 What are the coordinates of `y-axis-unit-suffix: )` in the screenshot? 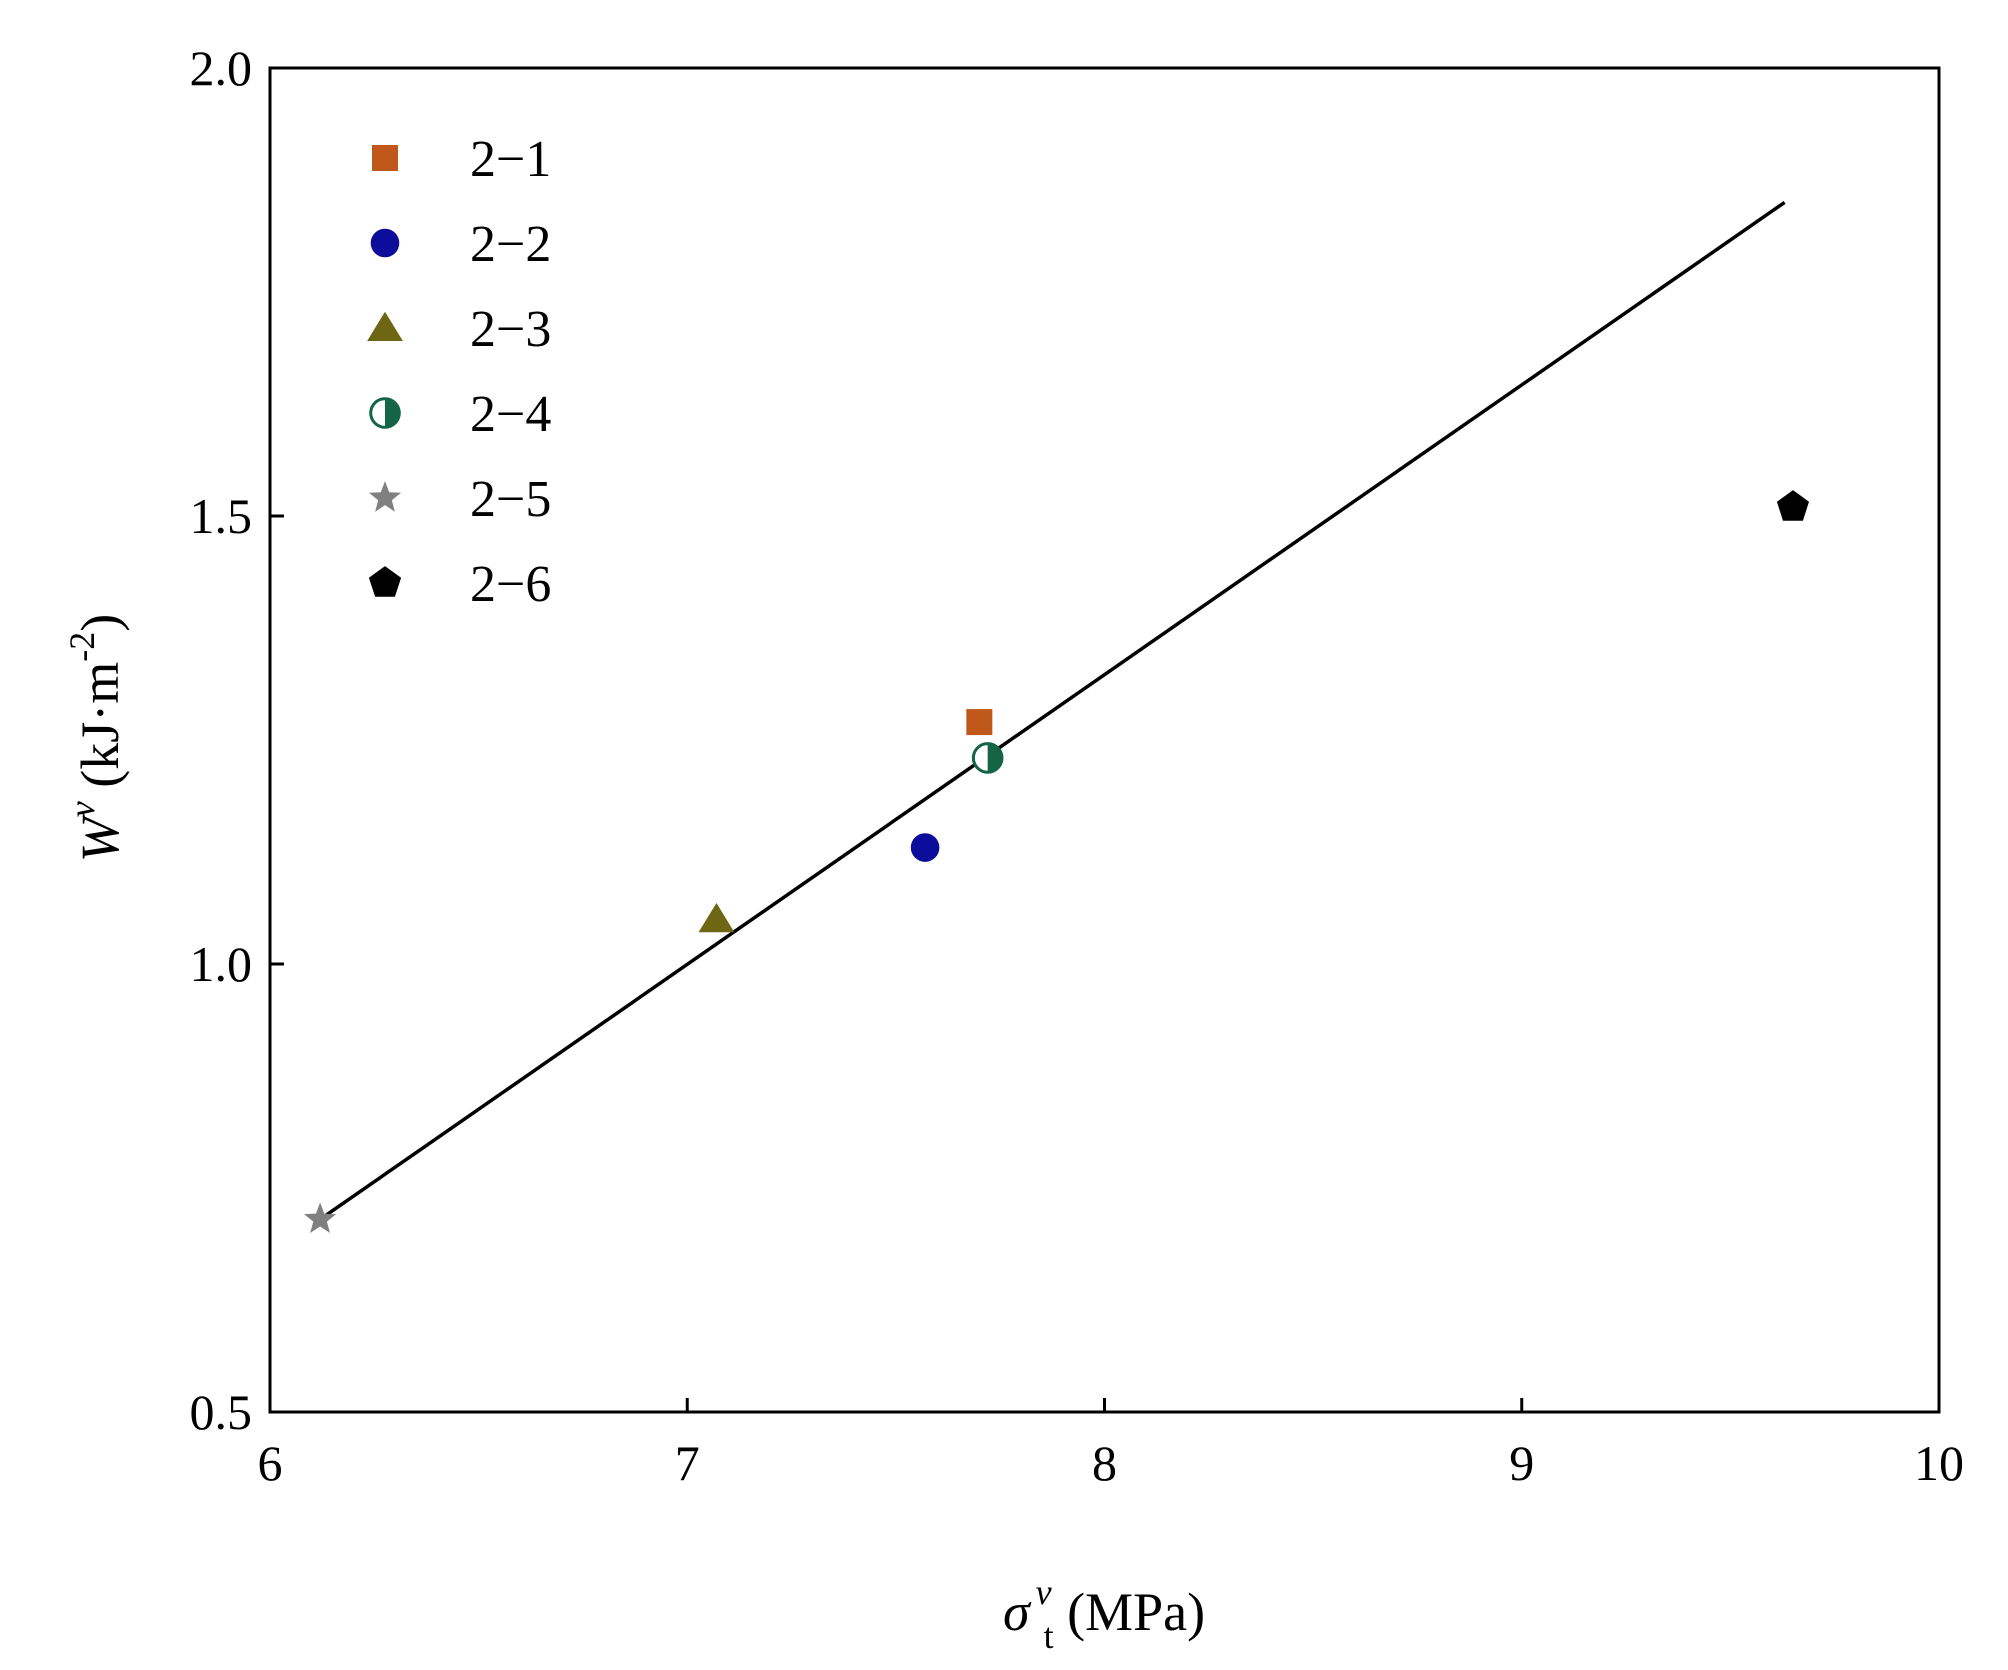 It's located at (100, 623).